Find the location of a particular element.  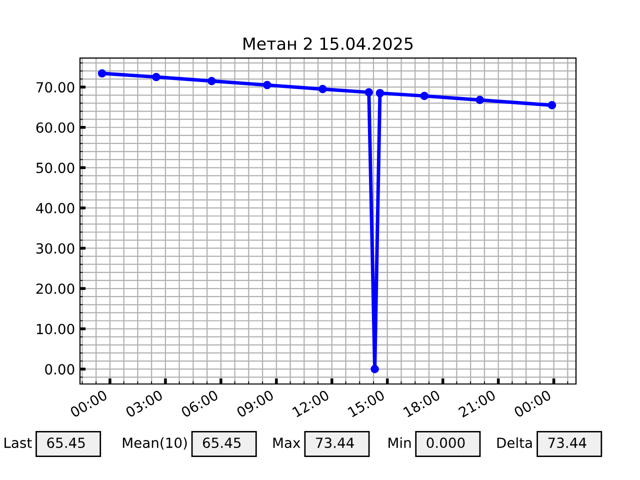

chart-title: Метан 2 15.04.2025 is located at coordinates (328, 43).